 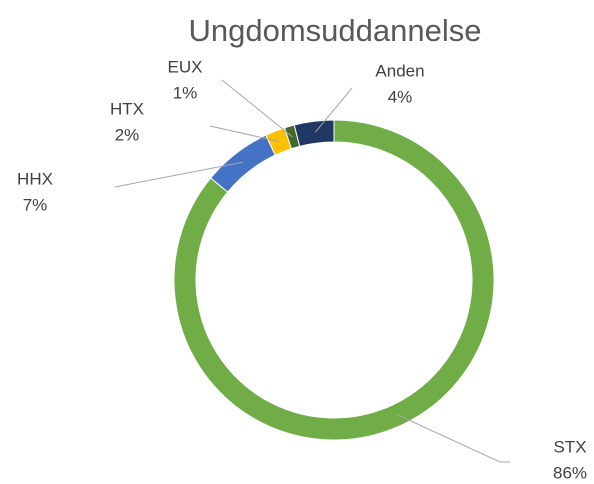 What do you see at coordinates (127, 134) in the screenshot?
I see `slice-label-value: 2%` at bounding box center [127, 134].